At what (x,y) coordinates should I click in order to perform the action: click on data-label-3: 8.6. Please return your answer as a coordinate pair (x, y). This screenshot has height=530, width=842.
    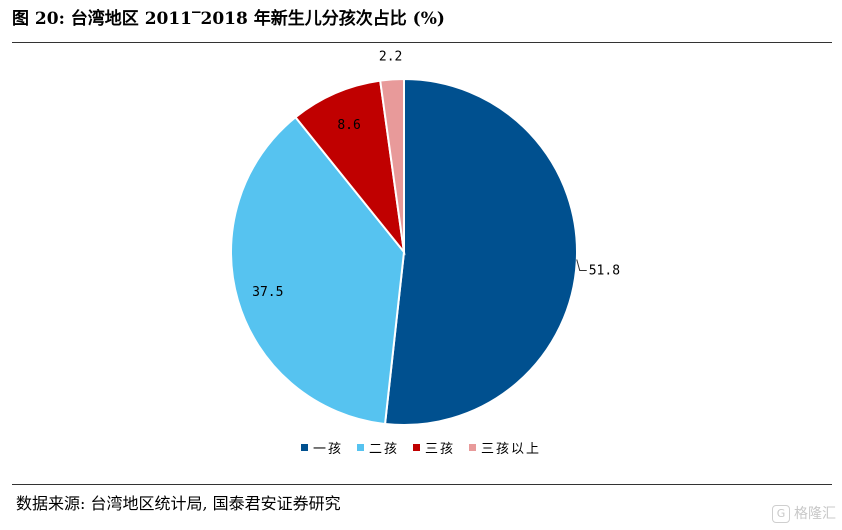
    Looking at the image, I should click on (348, 125).